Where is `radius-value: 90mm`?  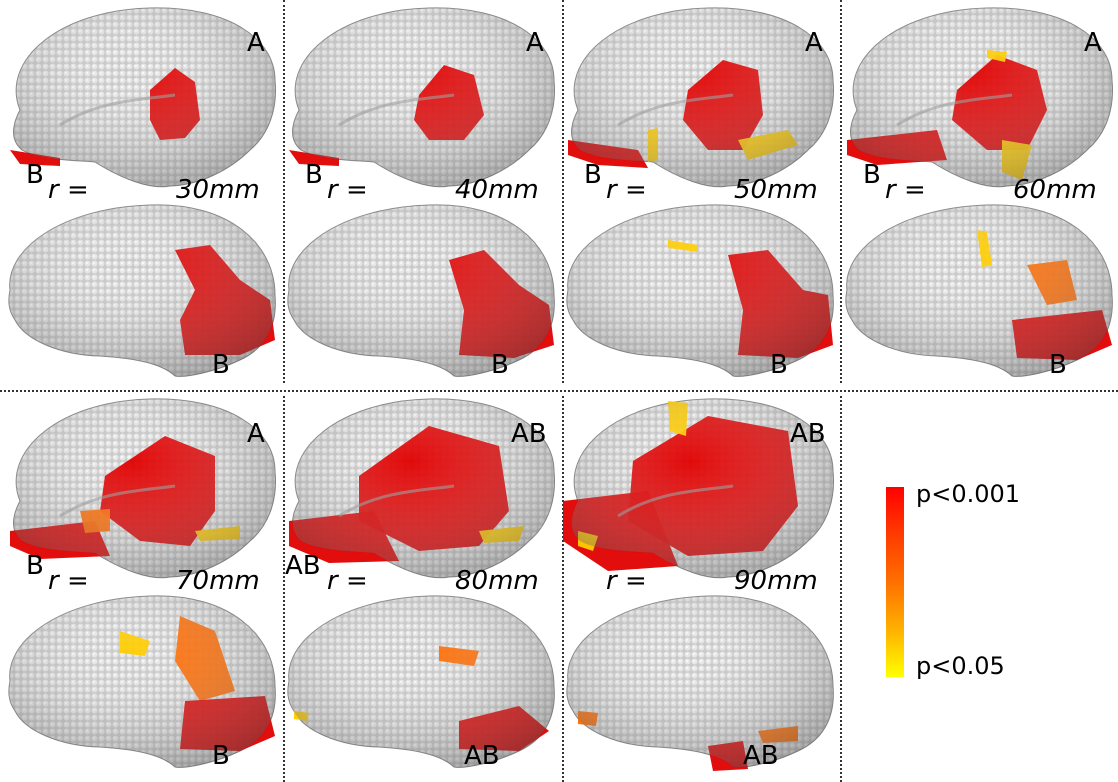
radius-value: 90mm is located at coordinates (776, 581).